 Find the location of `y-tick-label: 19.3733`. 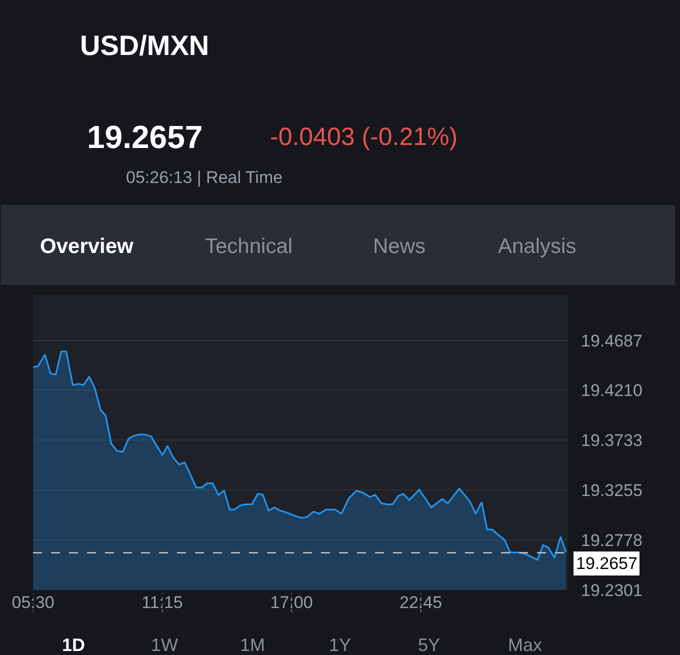

y-tick-label: 19.3733 is located at coordinates (611, 440).